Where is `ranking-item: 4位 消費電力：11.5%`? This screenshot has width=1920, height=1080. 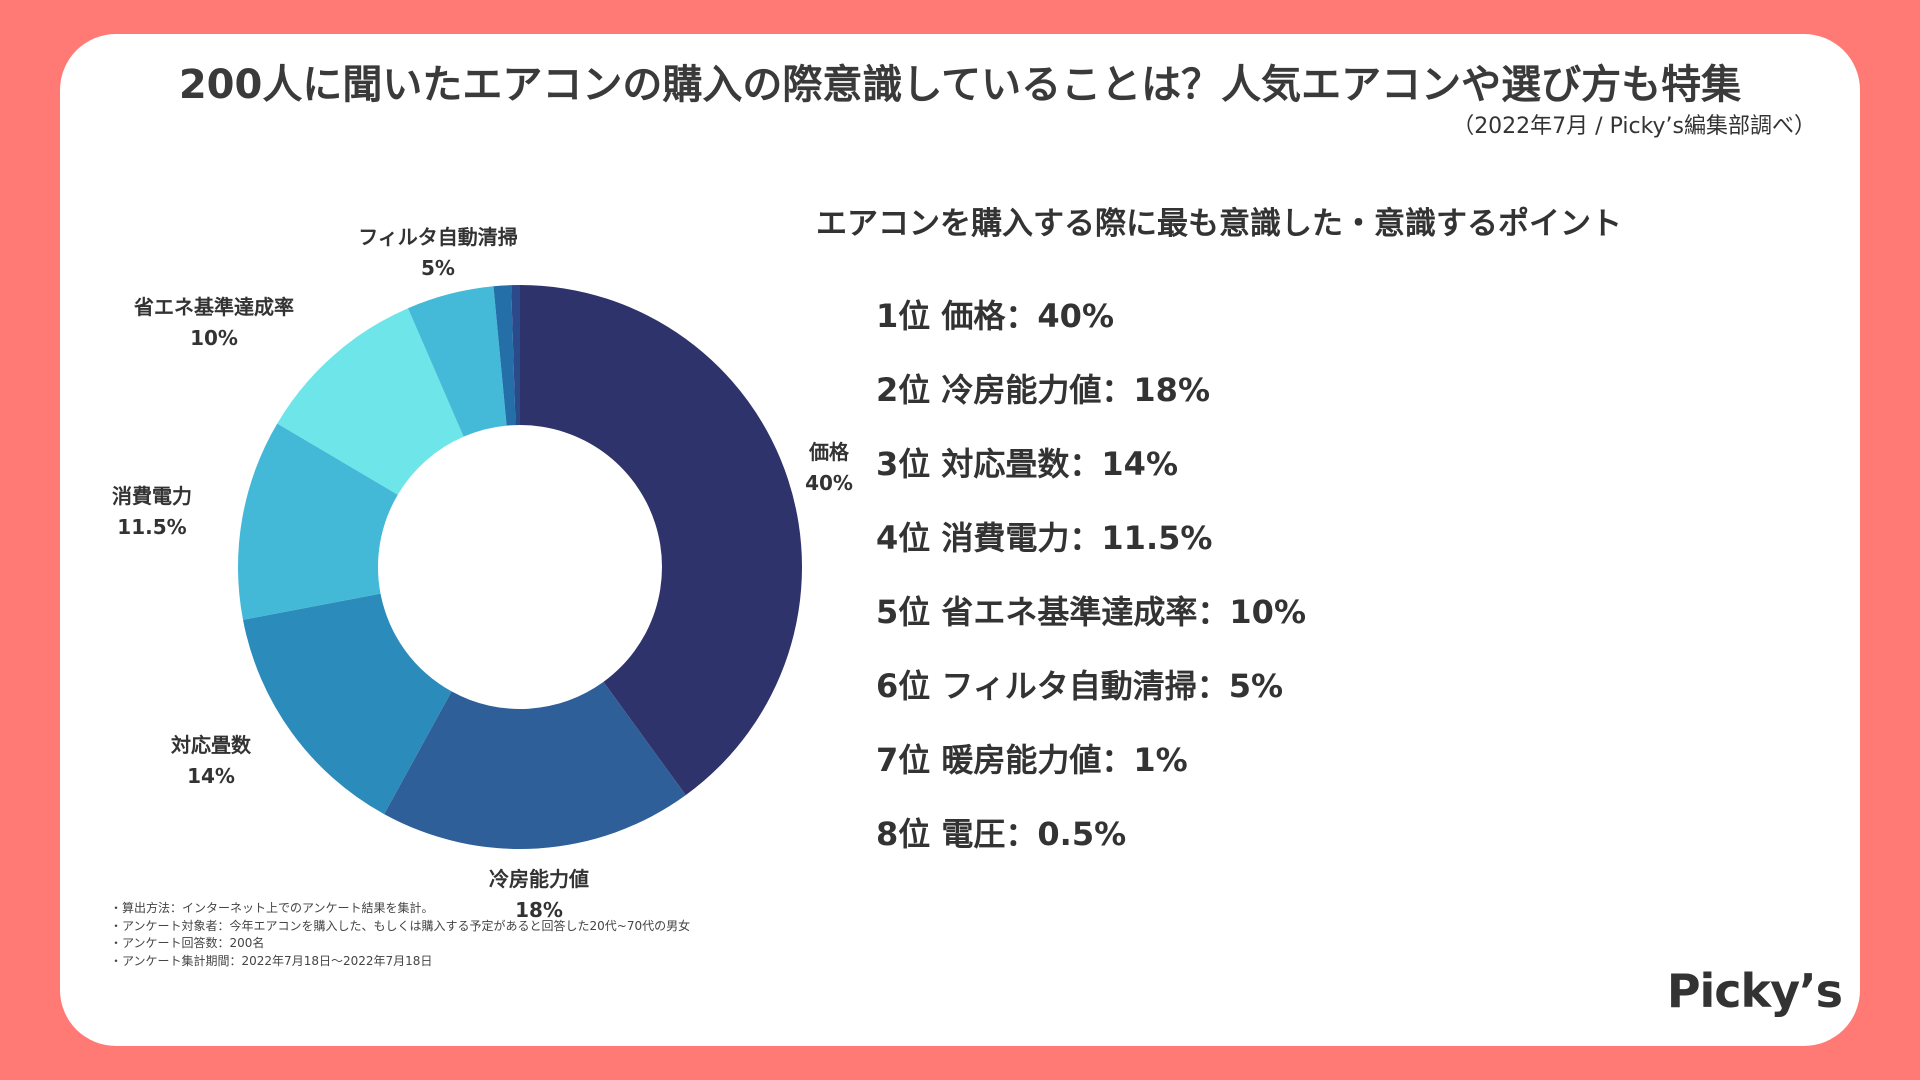 ranking-item: 4位 消費電力：11.5% is located at coordinates (1044, 538).